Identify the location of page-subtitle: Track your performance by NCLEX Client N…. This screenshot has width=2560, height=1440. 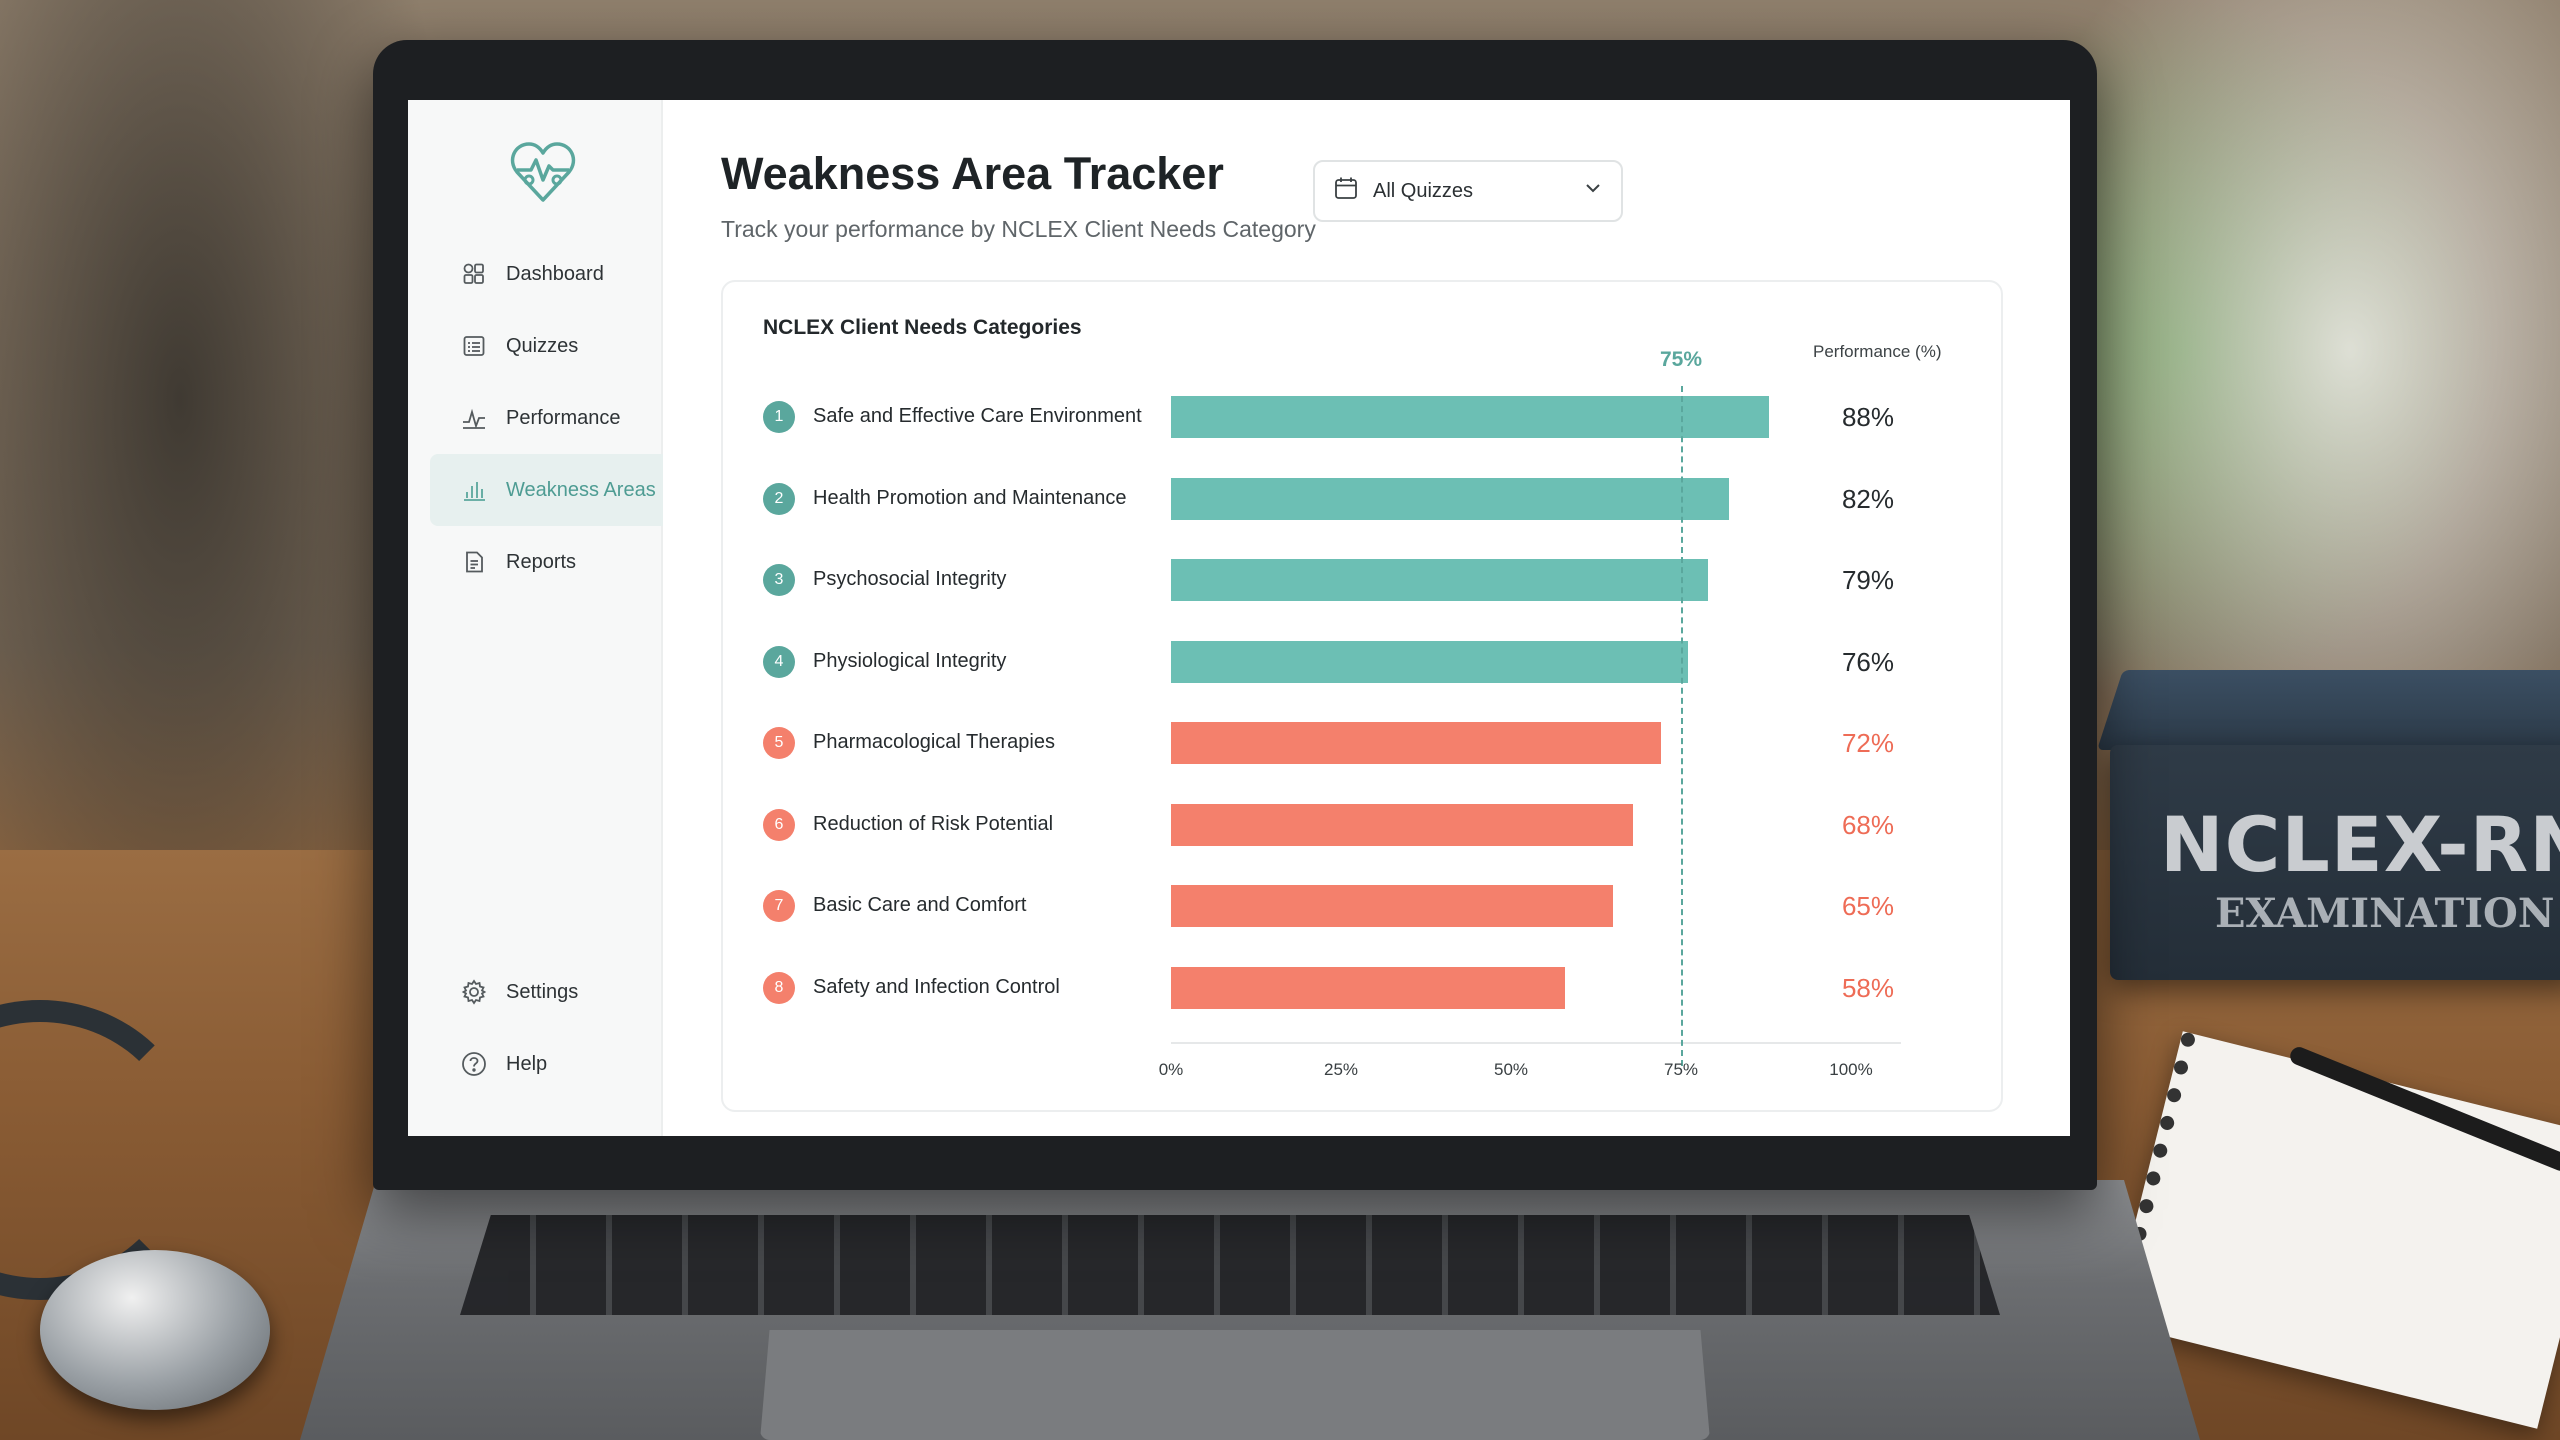
(1018, 229).